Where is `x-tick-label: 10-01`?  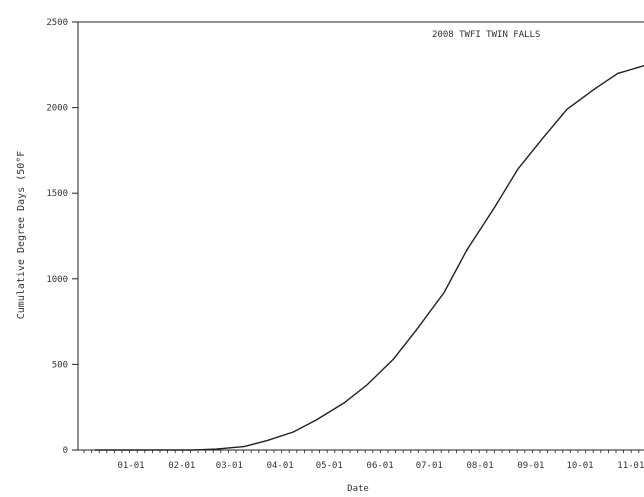
x-tick-label: 10-01 is located at coordinates (579, 466).